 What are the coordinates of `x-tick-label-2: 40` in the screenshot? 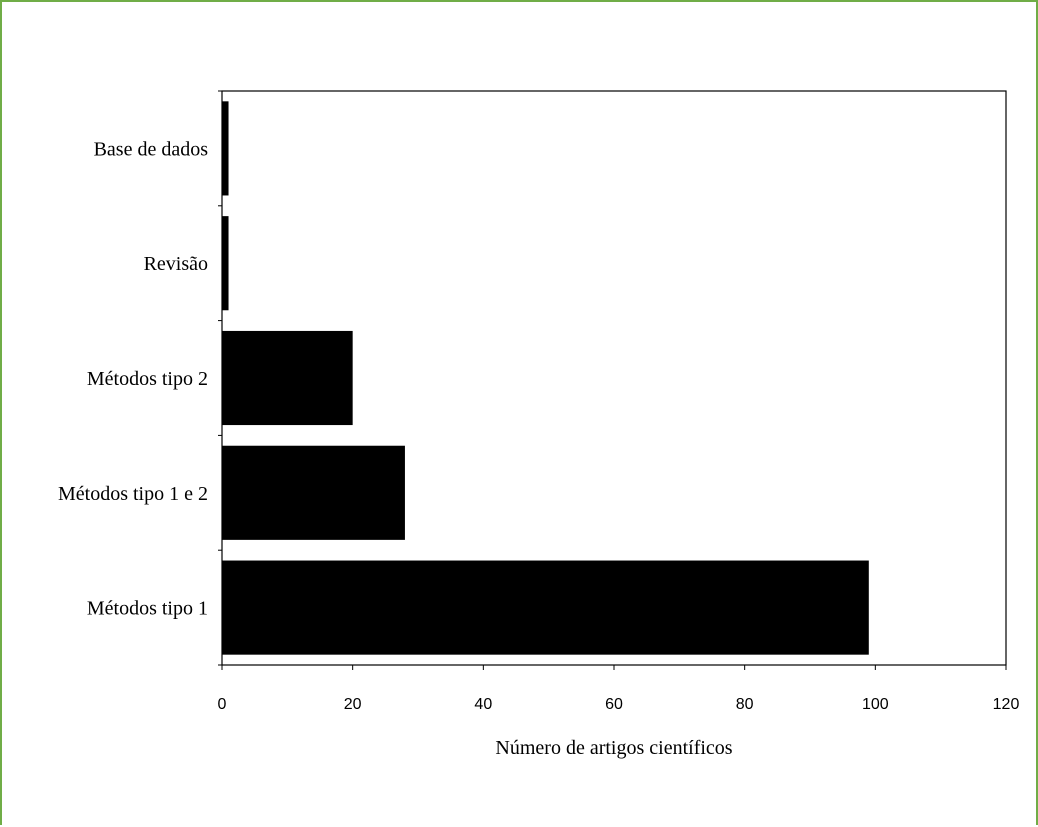 It's located at (483, 704).